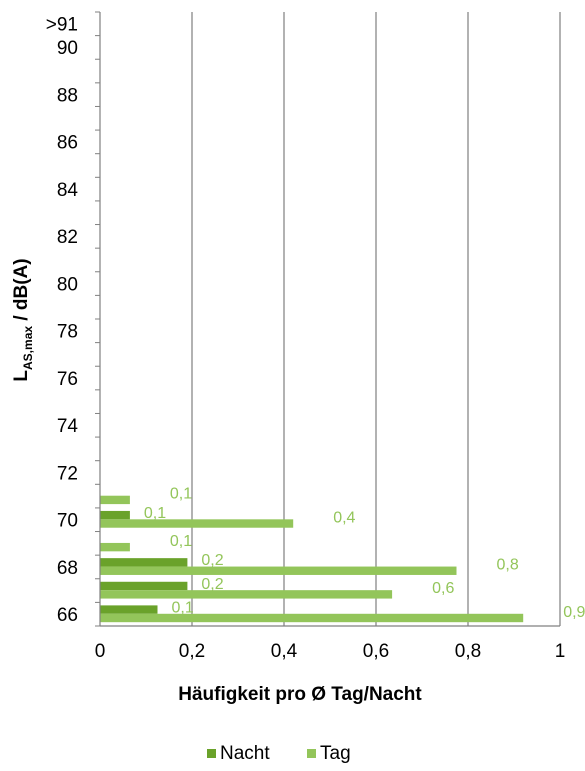  What do you see at coordinates (574, 612) in the screenshot?
I see `data-label-tag: 0,9` at bounding box center [574, 612].